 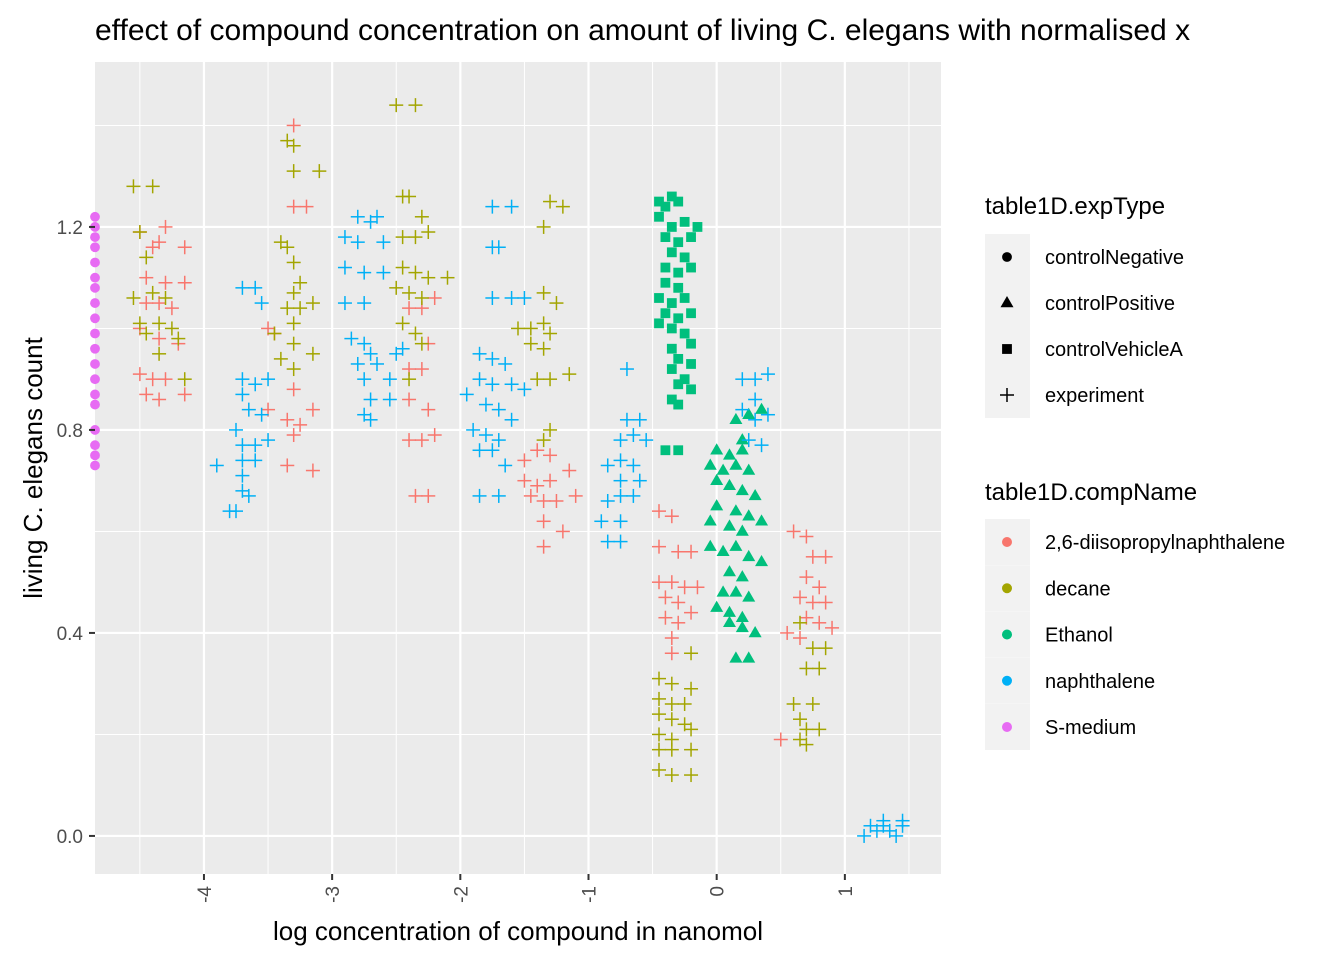 What do you see at coordinates (76, 533) in the screenshot?
I see `y-axis: 0.0 0.4 0.8 1.2` at bounding box center [76, 533].